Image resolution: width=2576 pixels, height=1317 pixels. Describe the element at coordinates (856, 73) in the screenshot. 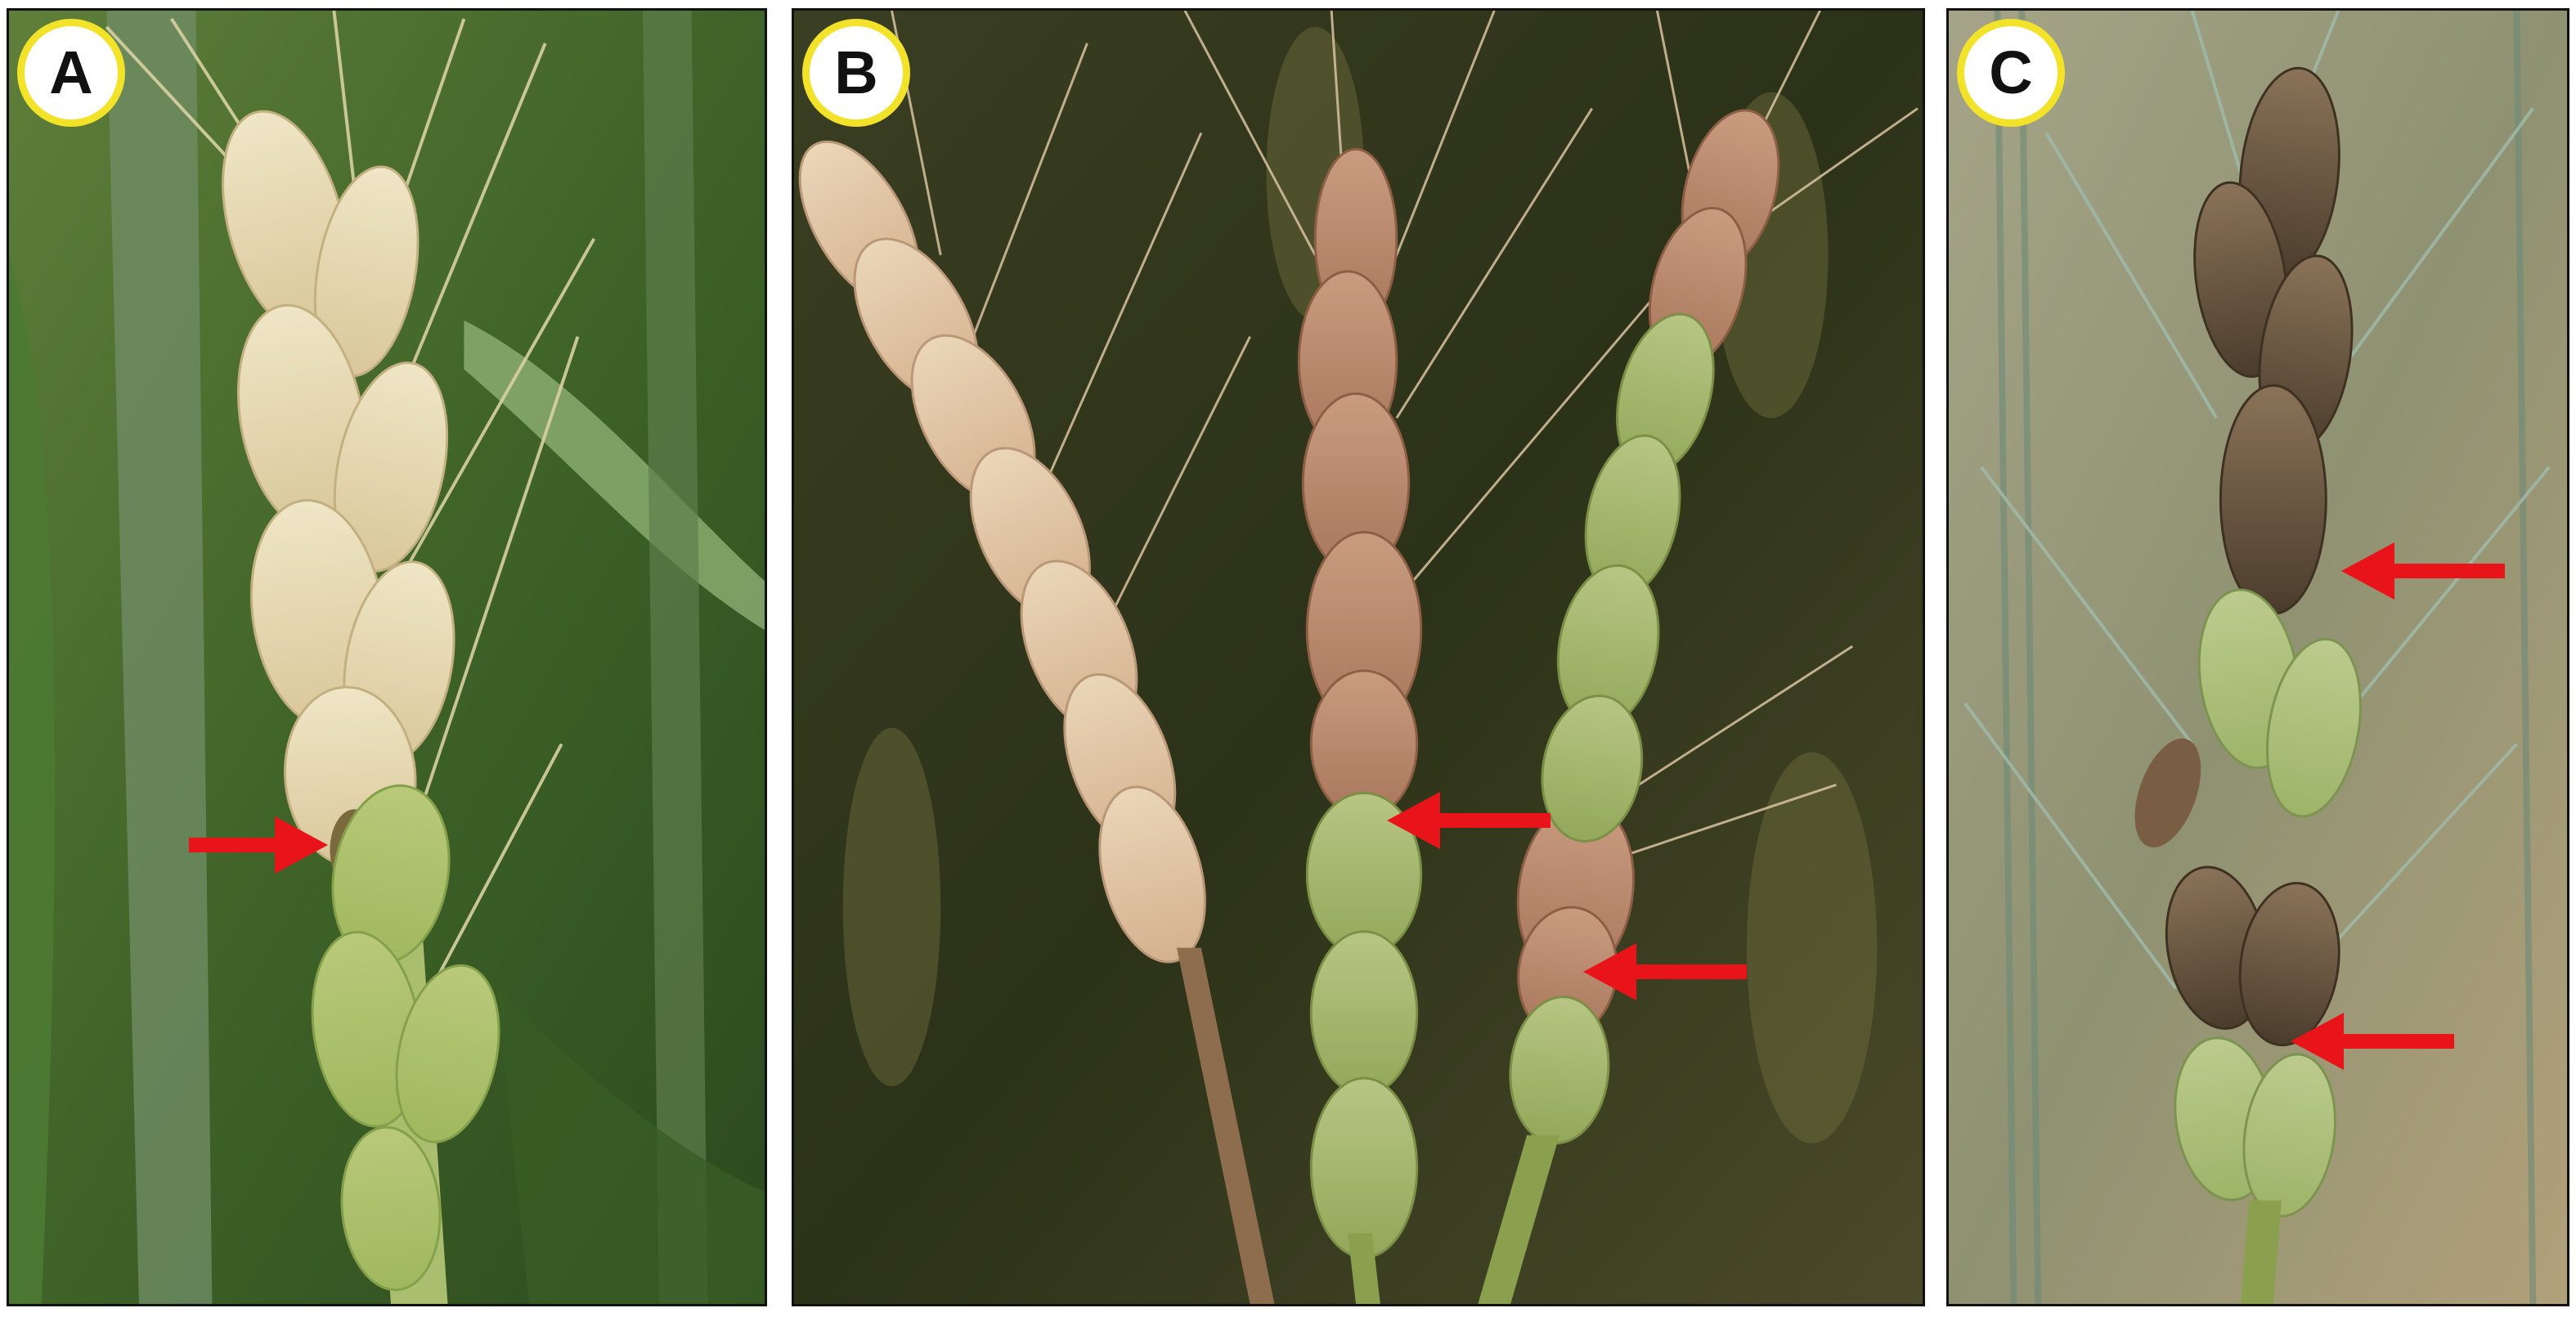

I see `panel-label-badge: B` at that location.